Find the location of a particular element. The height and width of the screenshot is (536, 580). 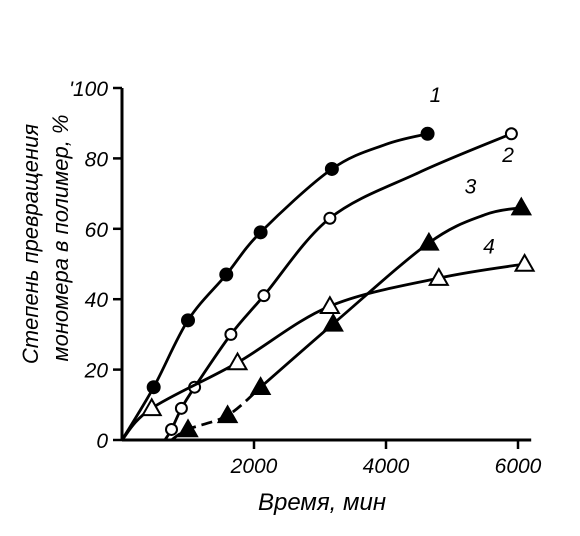

labels: 1 2 3 4 is located at coordinates (472, 171).